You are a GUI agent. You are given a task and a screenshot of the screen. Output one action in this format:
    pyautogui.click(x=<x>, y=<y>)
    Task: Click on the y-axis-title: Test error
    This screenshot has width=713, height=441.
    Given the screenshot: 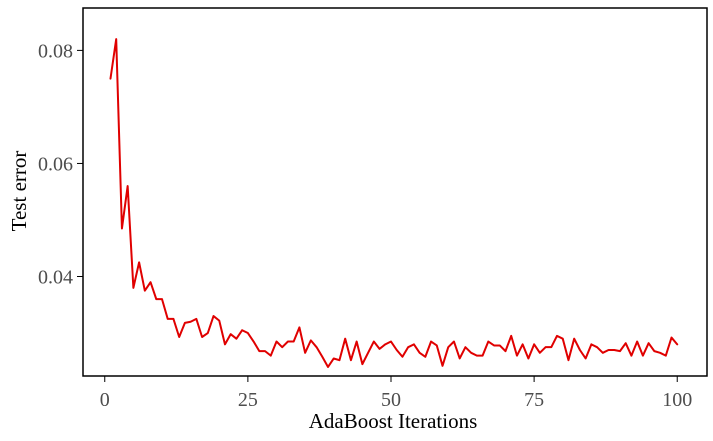 What is the action you would take?
    pyautogui.click(x=19, y=191)
    